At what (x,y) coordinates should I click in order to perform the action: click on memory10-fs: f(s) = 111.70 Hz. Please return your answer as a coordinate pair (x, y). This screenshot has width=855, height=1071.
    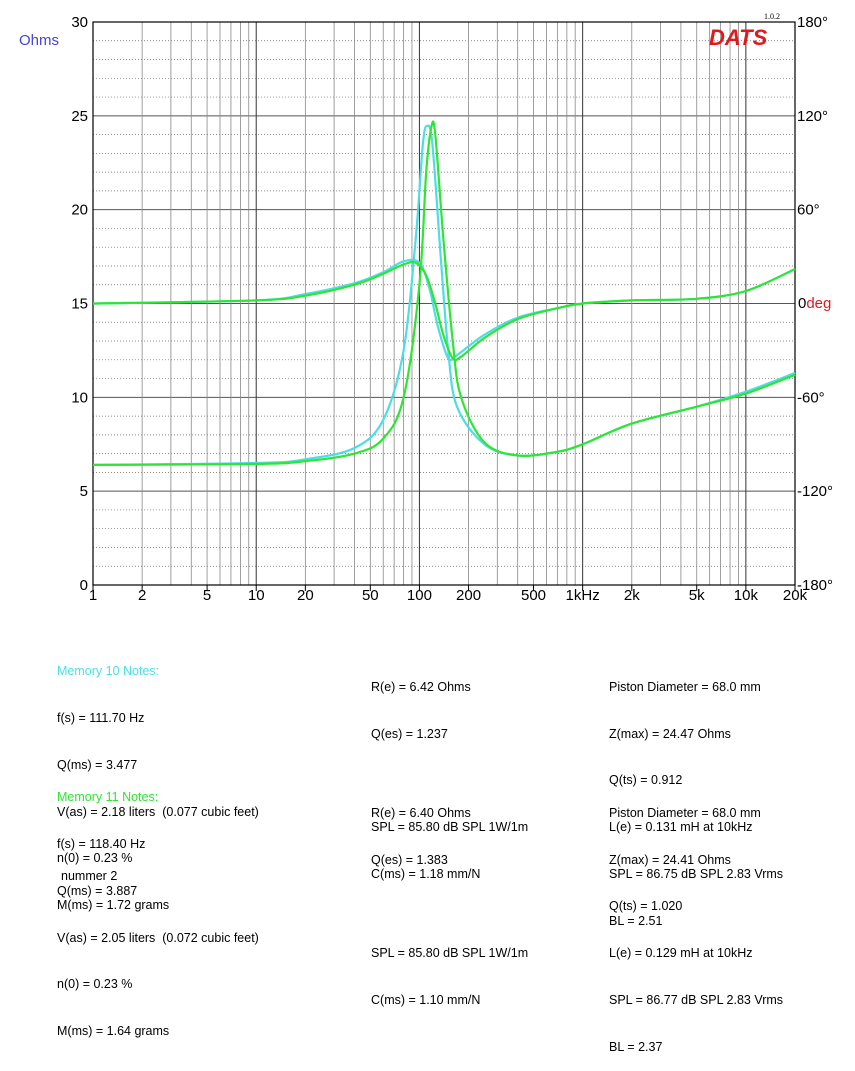
    Looking at the image, I should click on (101, 717).